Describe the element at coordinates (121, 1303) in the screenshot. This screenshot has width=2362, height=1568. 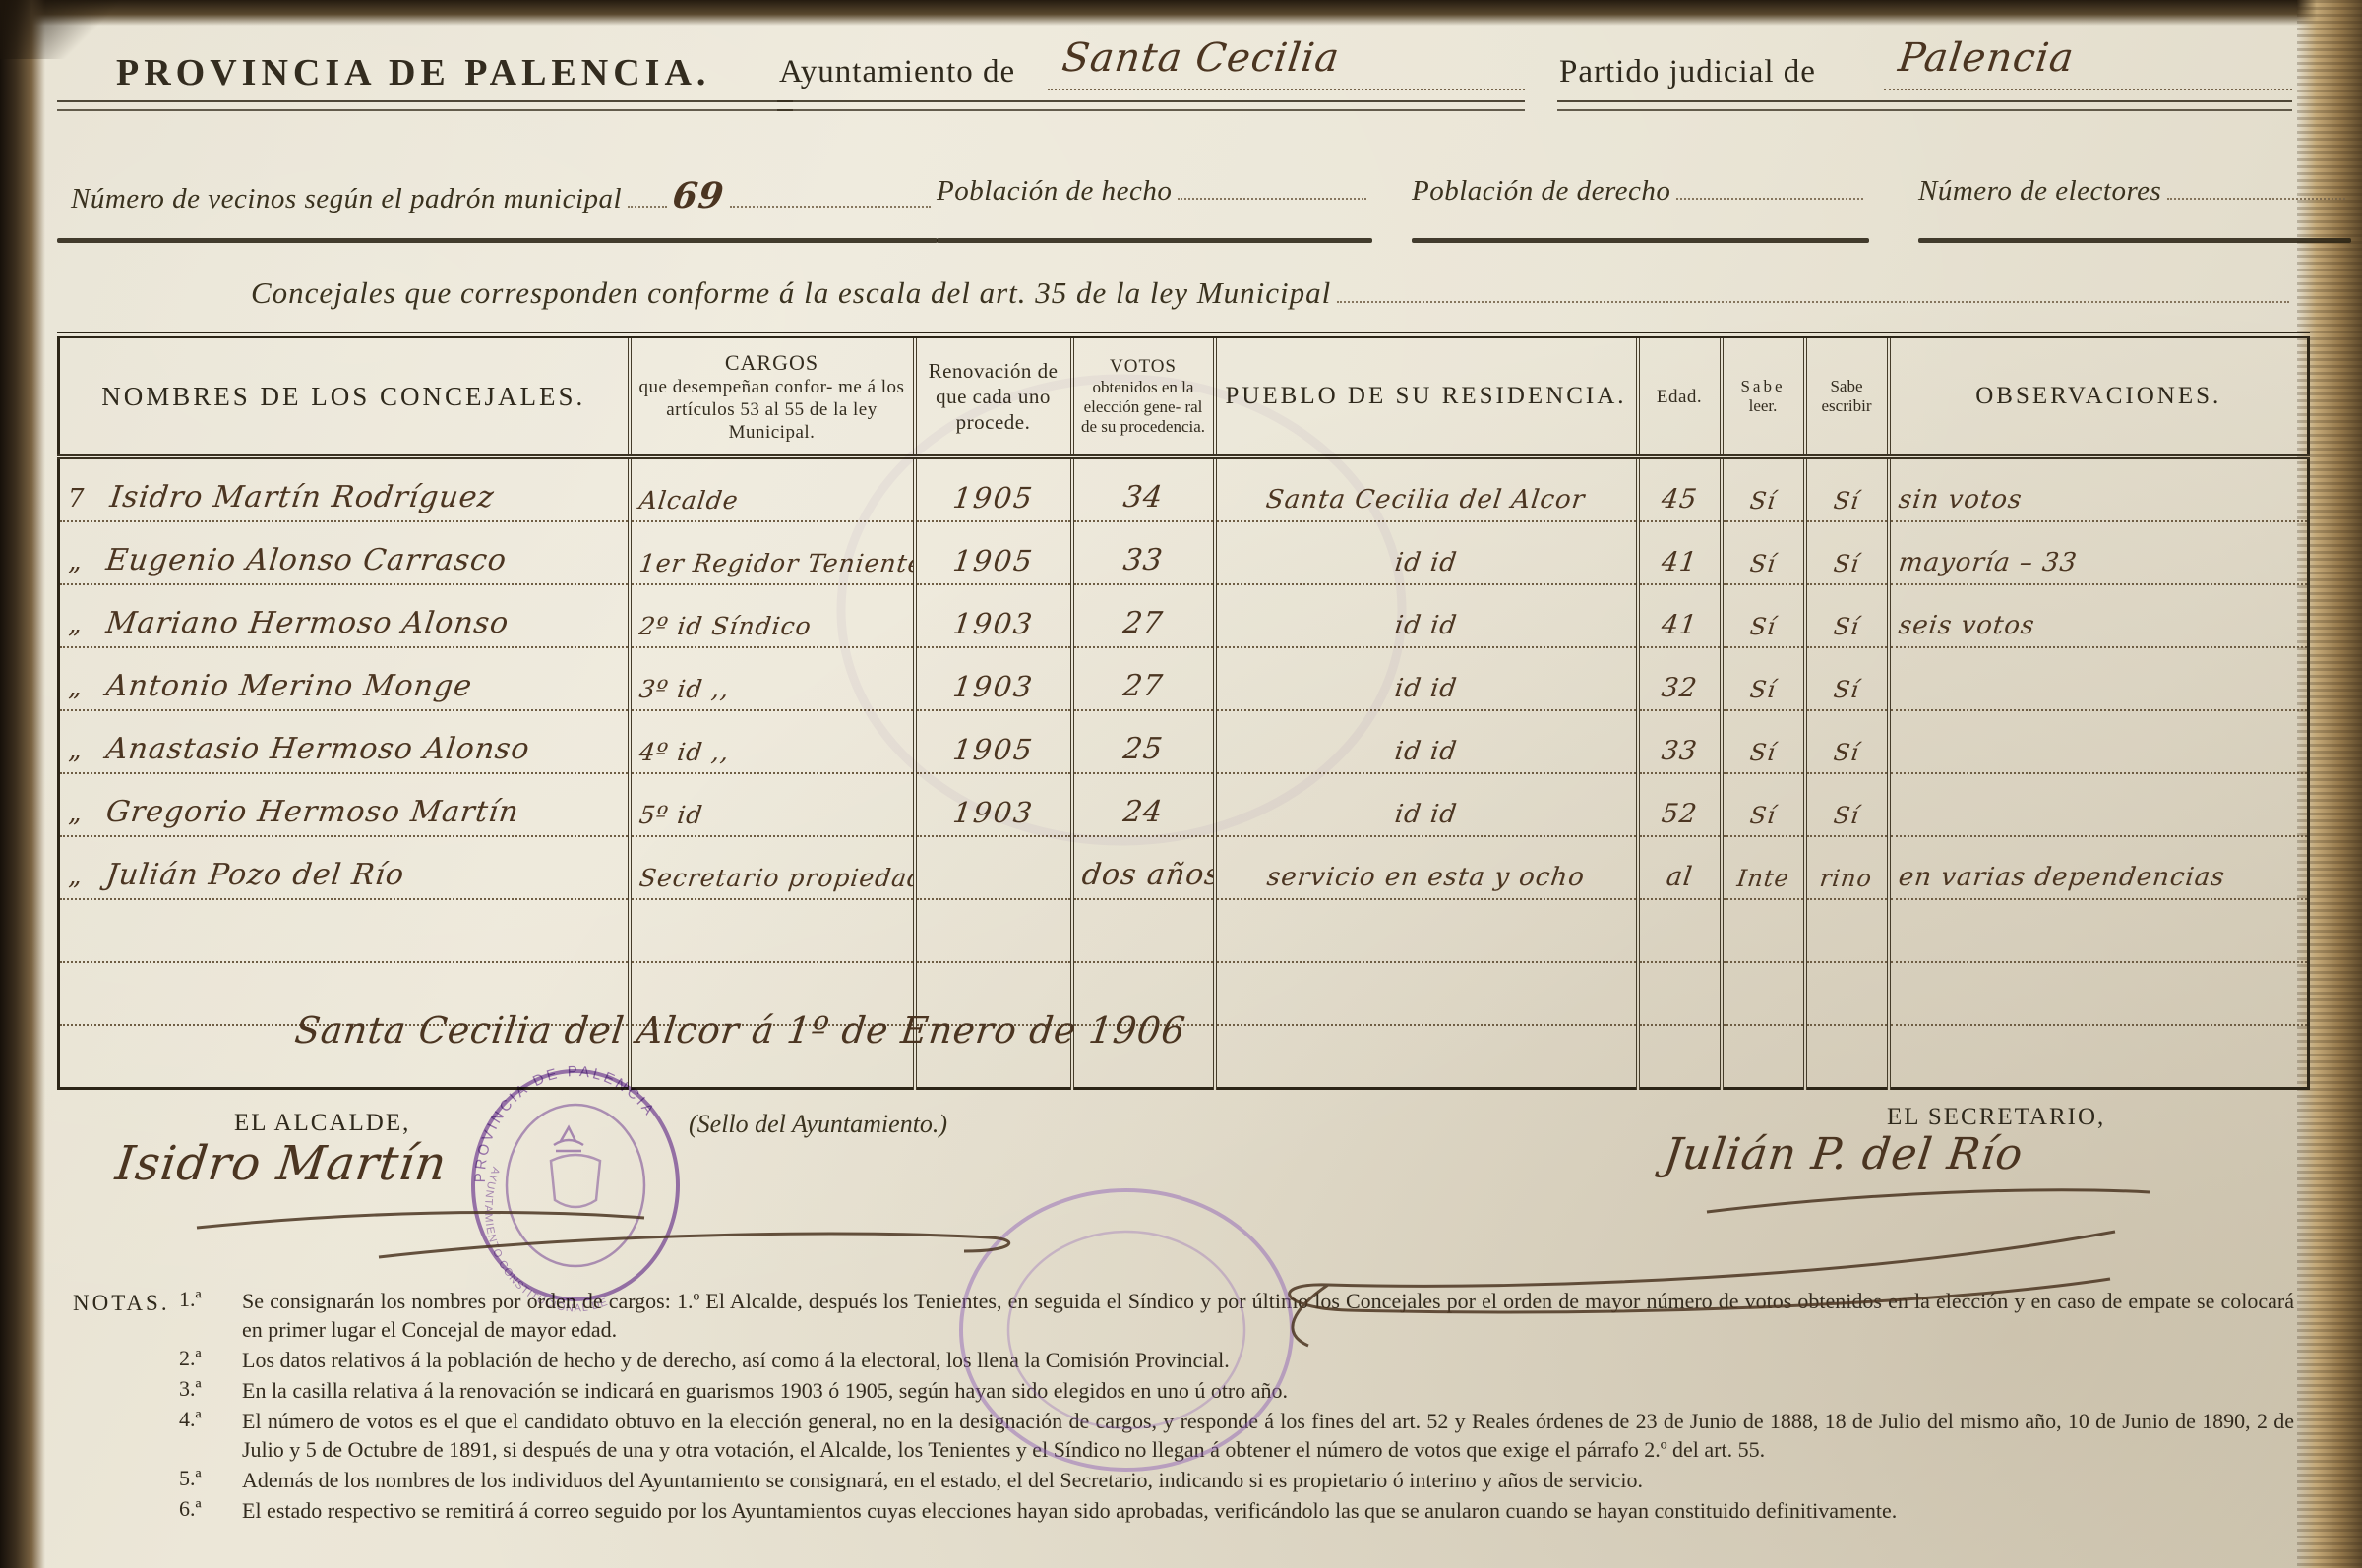
I see `notas-label: NOTAS.` at that location.